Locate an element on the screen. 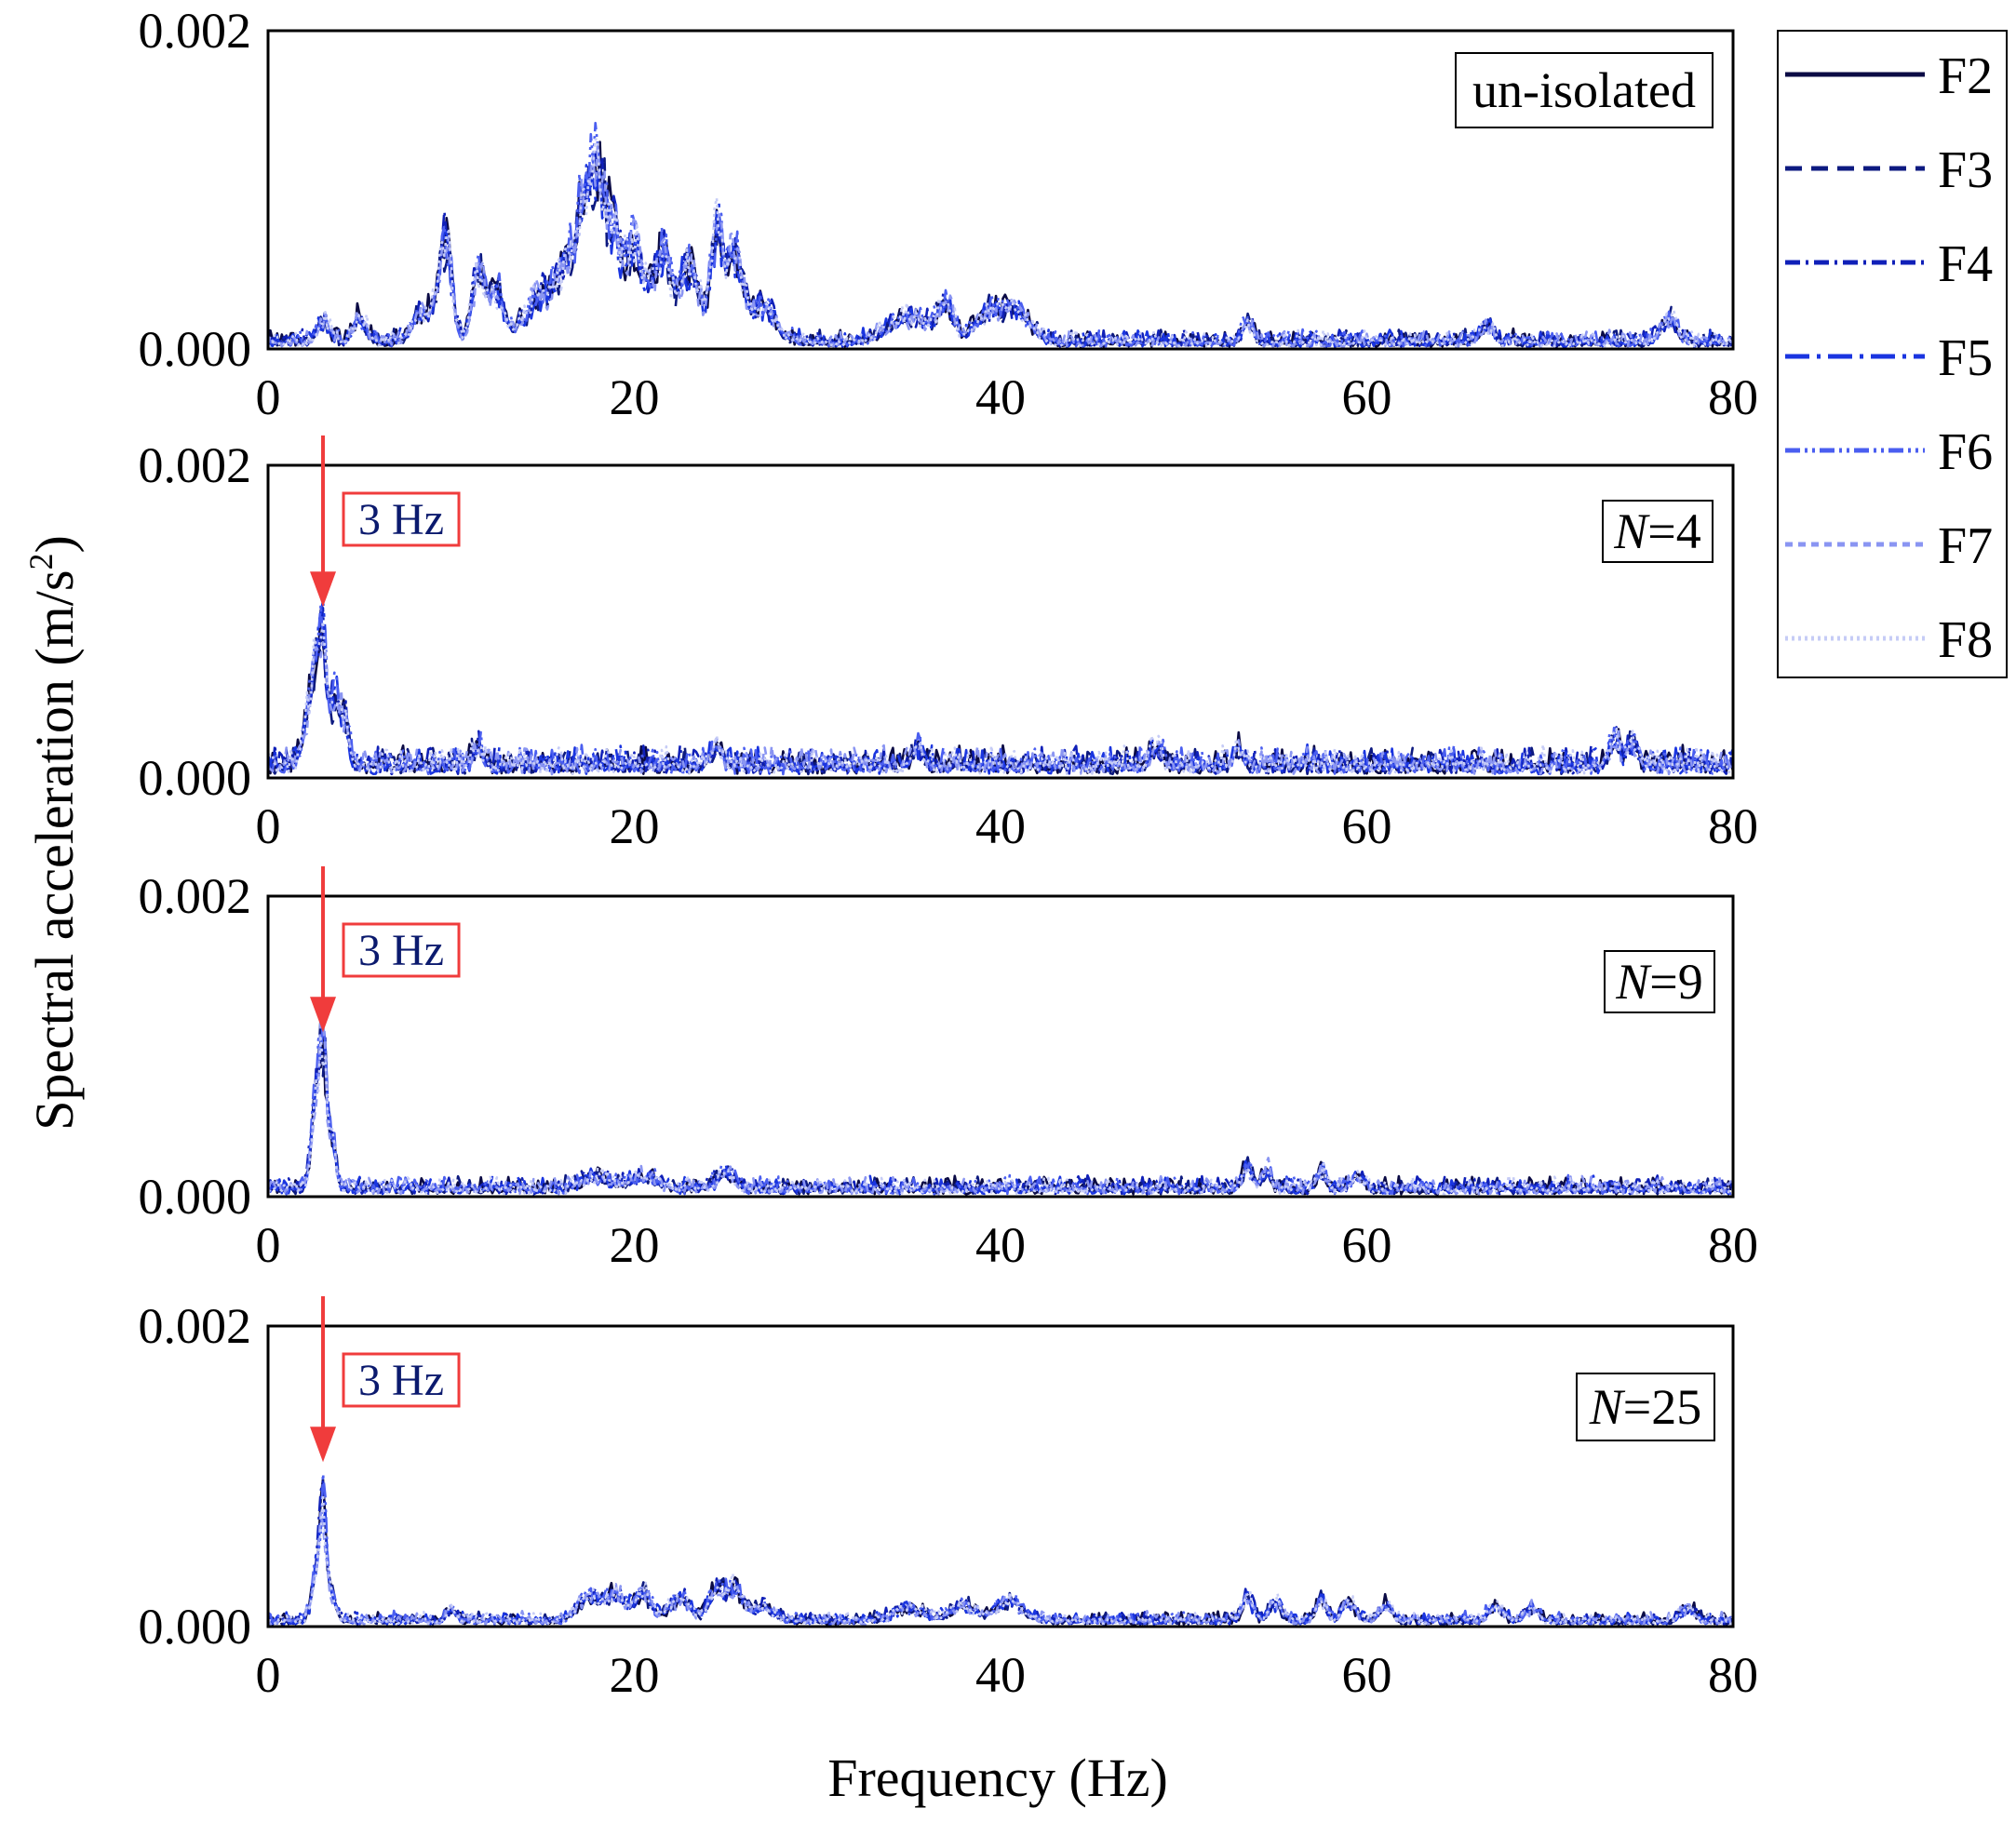 This screenshot has width=2016, height=1822. y-axis-title-main: Spectral acceleration (m/s is located at coordinates (54, 850).